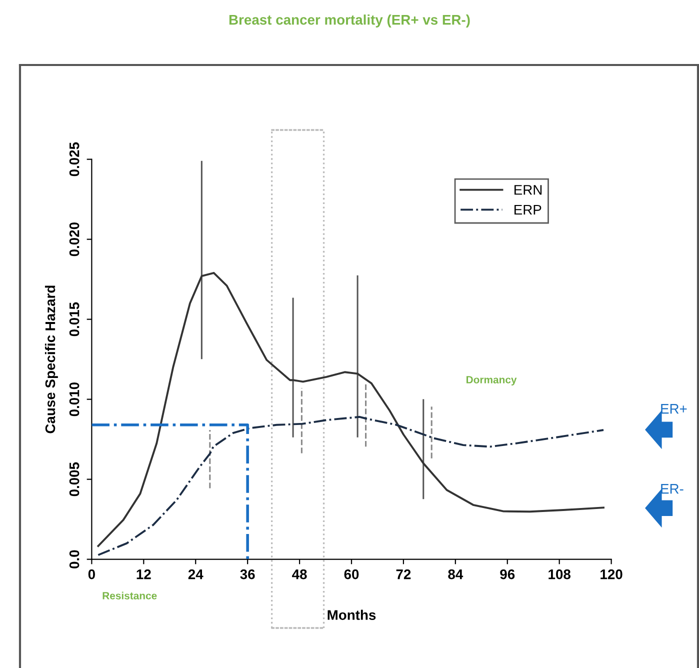  What do you see at coordinates (74, 479) in the screenshot?
I see `y-tick-label: 0.005` at bounding box center [74, 479].